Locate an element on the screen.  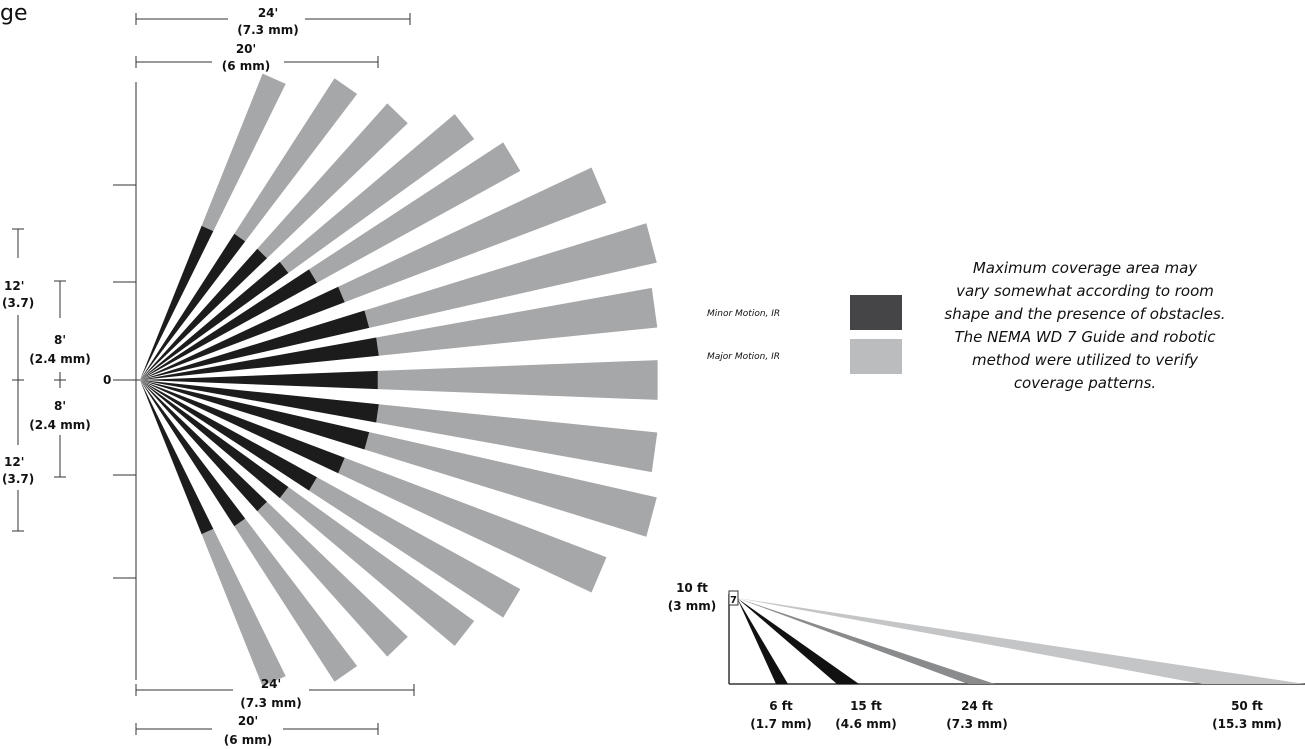
side-height-mm: (3 mm) is located at coordinates (692, 606).